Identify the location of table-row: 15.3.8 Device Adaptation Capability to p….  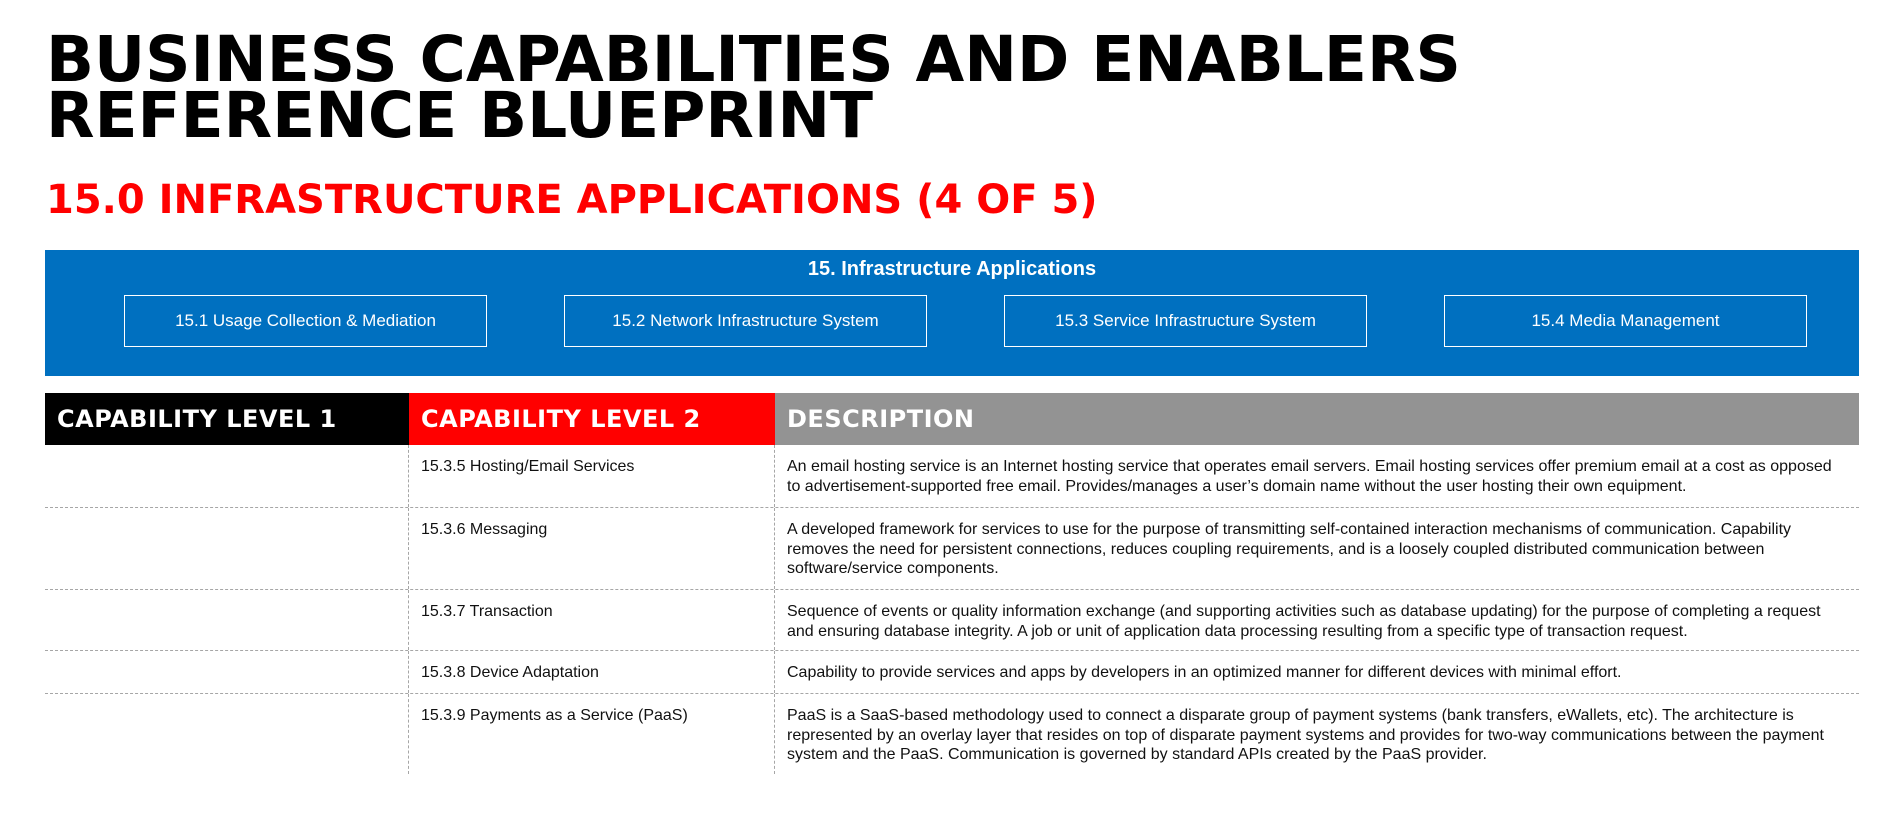
(952, 672).